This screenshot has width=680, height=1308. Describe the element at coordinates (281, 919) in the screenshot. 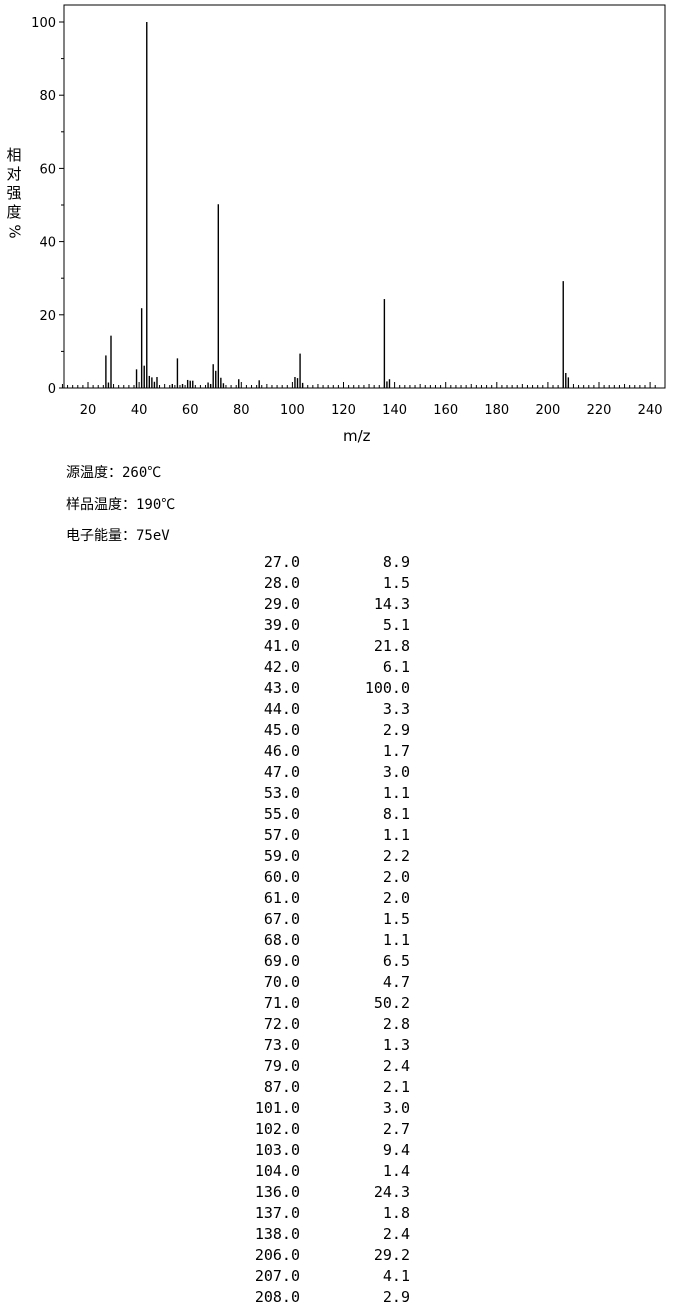

I see `peak-mz: 67.0` at that location.